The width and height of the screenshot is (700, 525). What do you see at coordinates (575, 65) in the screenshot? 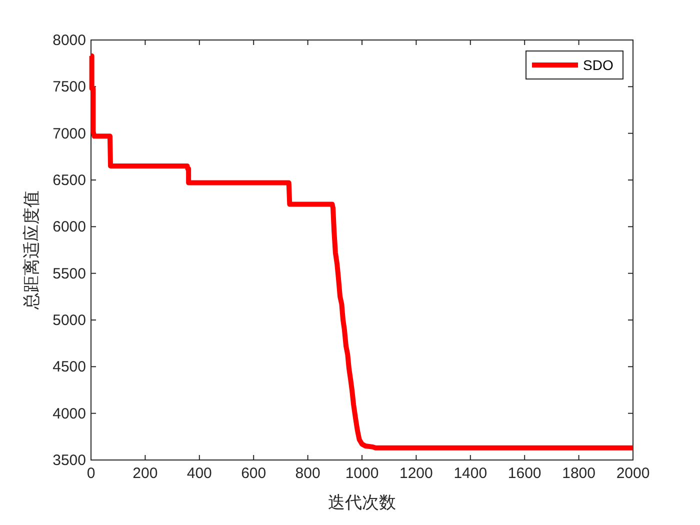
I see `legend: SDO` at bounding box center [575, 65].